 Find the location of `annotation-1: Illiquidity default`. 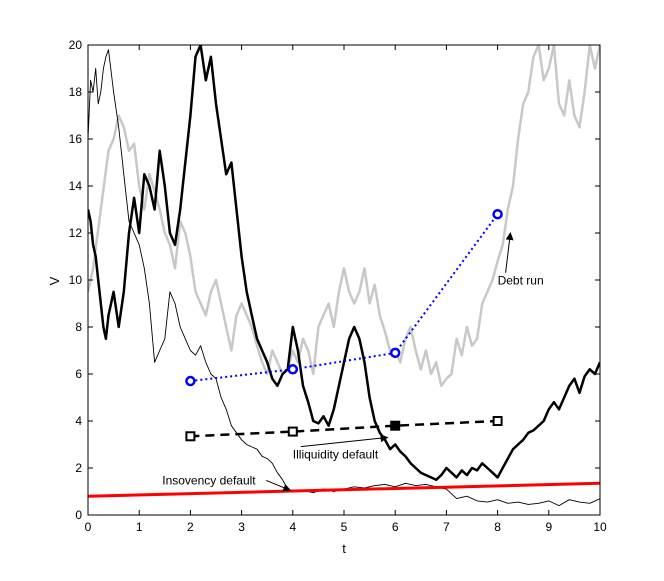

annotation-1: Illiquidity default is located at coordinates (336, 455).